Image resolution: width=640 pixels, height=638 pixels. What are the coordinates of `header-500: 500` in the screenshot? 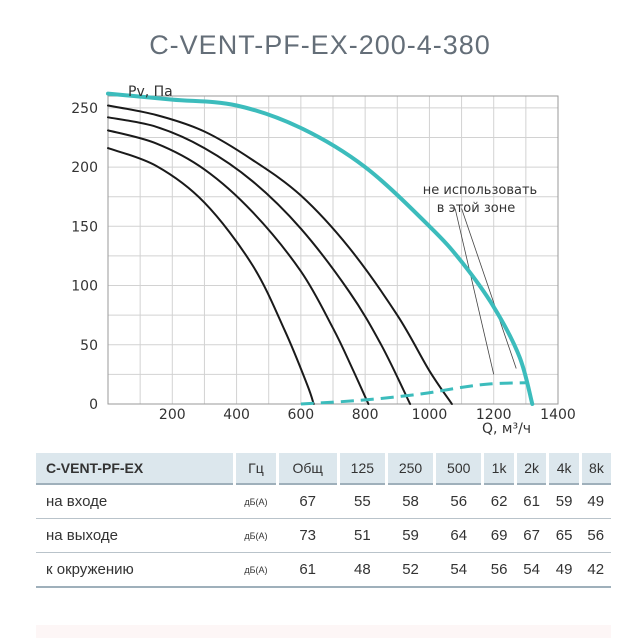 It's located at (458, 469).